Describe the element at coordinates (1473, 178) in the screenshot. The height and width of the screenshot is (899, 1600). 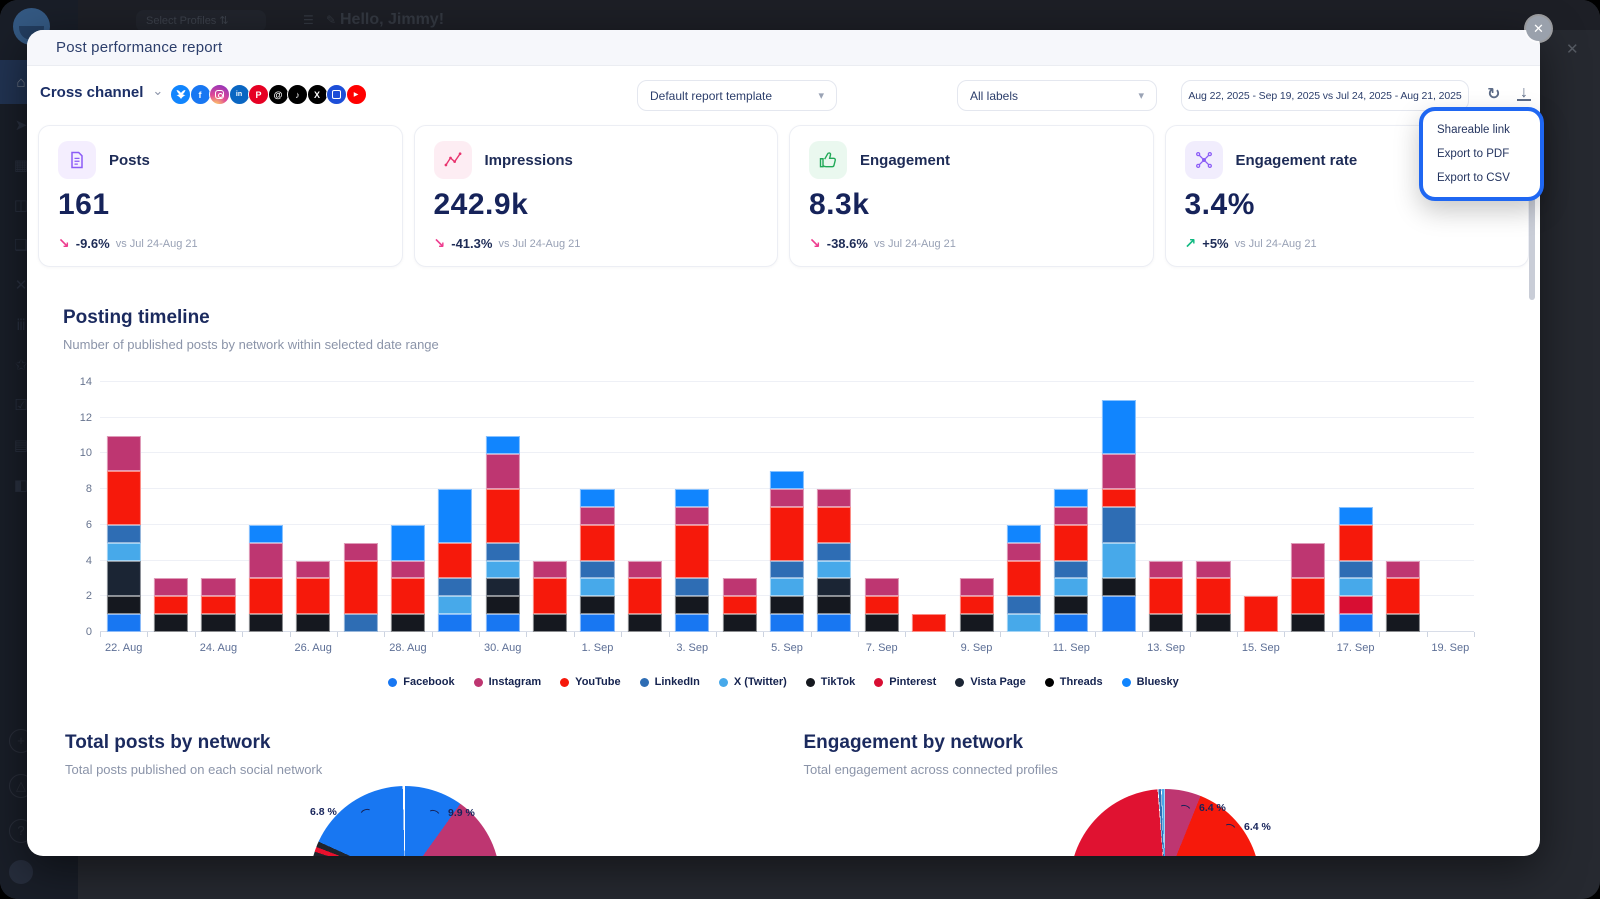
I see `menu-item-export-csv: Export to CSV` at that location.